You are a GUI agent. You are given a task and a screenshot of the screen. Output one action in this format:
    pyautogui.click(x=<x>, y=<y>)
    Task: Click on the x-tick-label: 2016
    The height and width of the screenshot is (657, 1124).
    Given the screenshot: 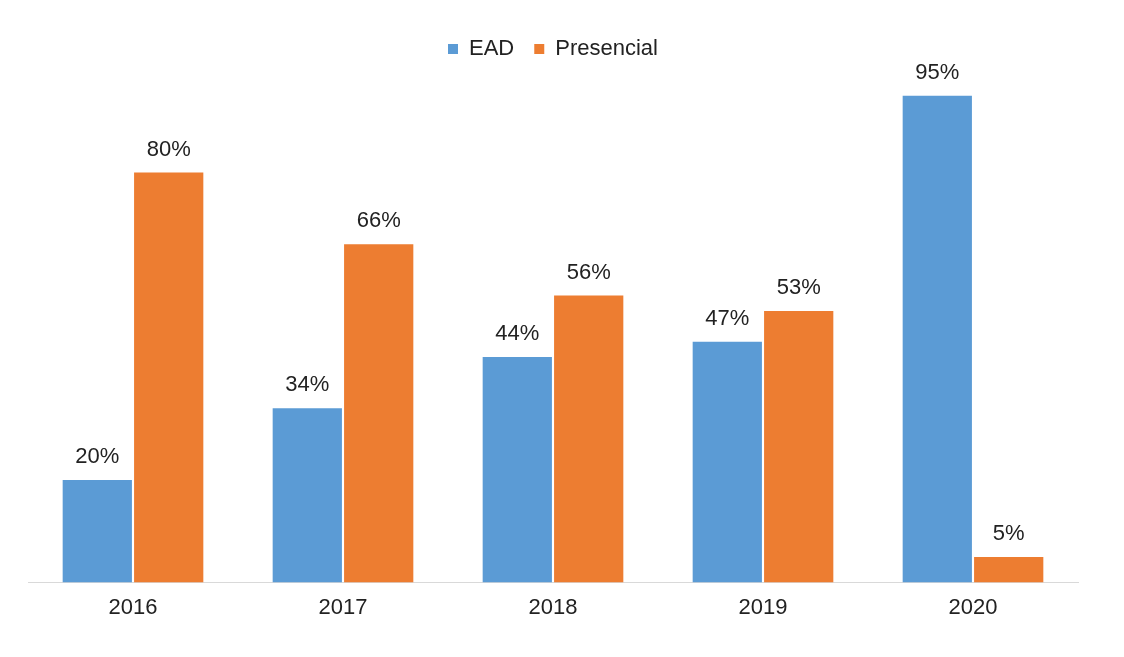 What is the action you would take?
    pyautogui.click(x=133, y=606)
    